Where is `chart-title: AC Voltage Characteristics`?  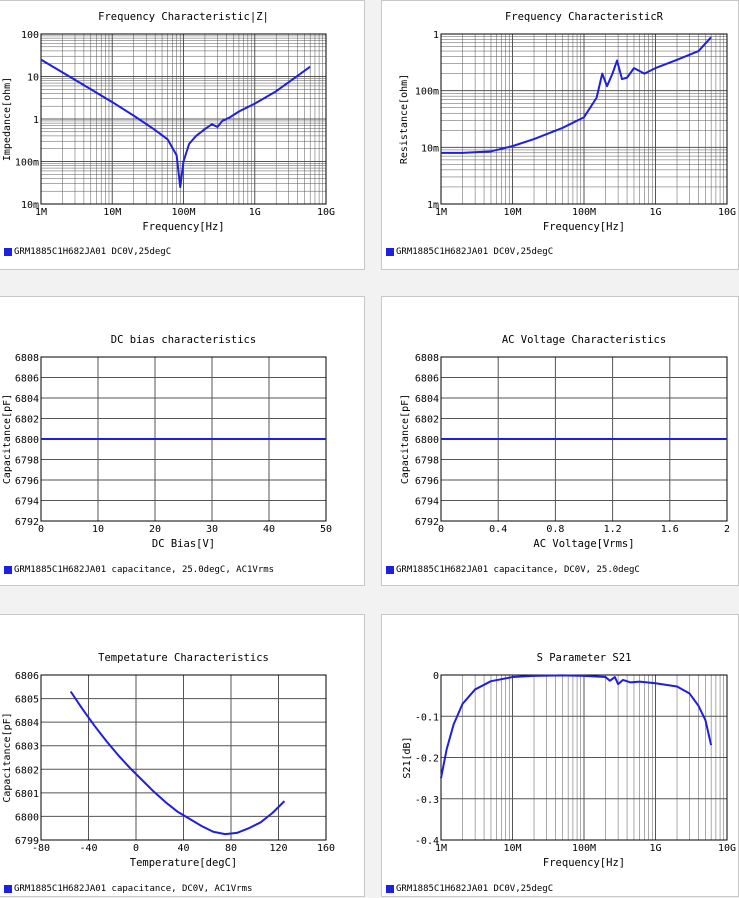 chart-title: AC Voltage Characteristics is located at coordinates (584, 340).